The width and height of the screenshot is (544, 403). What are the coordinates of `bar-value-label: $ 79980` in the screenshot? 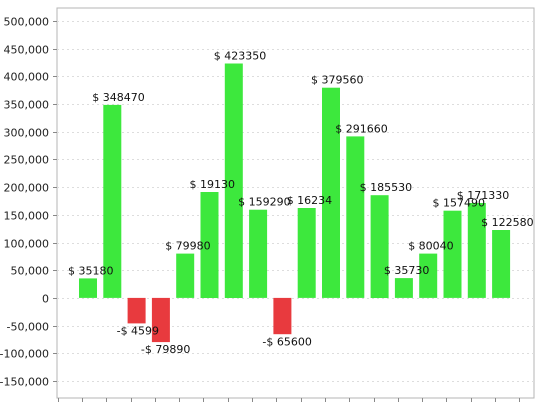 It's located at (188, 246).